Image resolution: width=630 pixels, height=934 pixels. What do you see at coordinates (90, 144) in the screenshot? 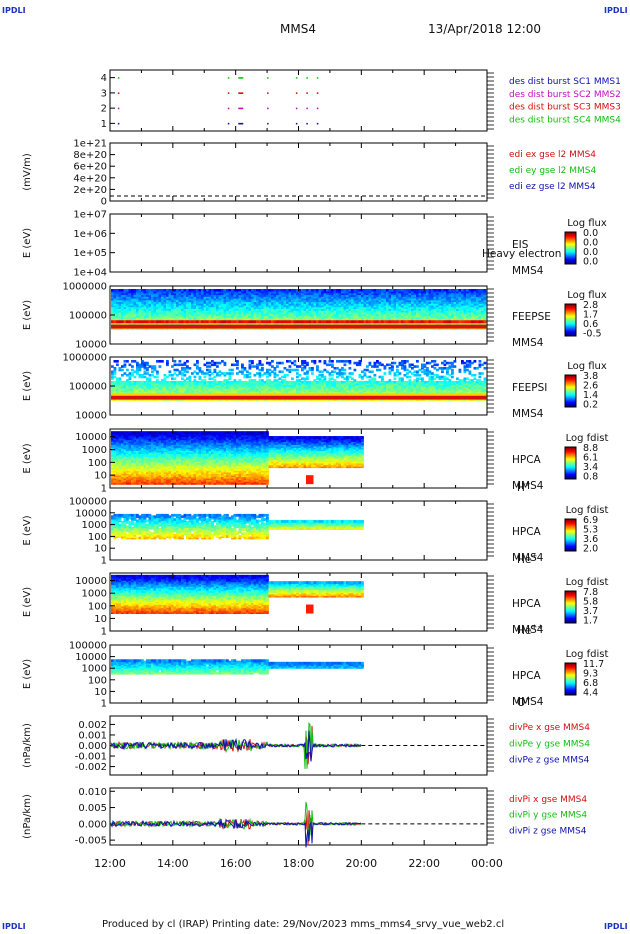
I see `y-tick-label: 1e+21` at bounding box center [90, 144].